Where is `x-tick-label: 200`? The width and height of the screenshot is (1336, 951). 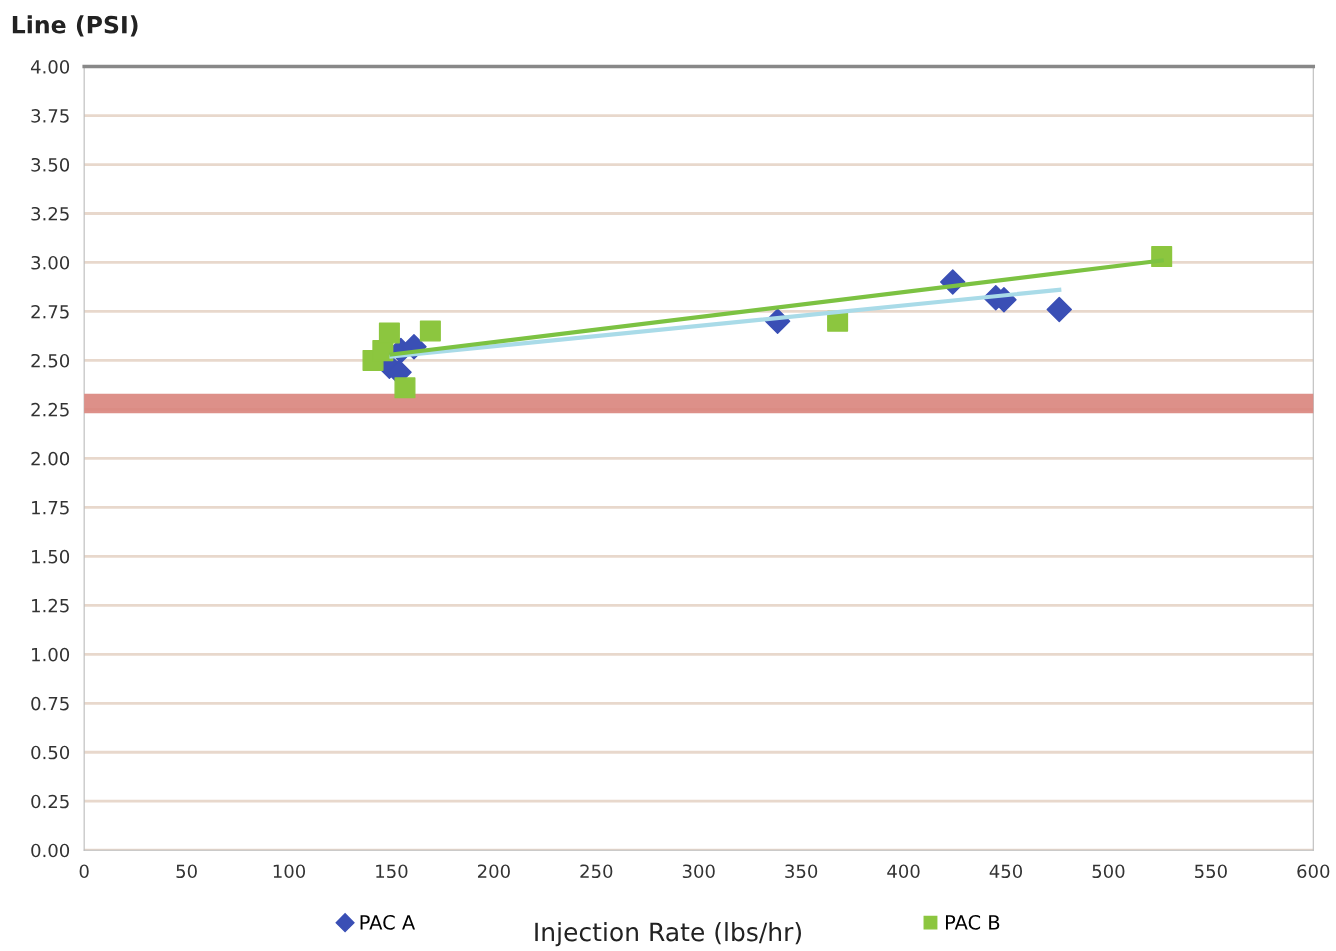
x-tick-label: 200 is located at coordinates (493, 871).